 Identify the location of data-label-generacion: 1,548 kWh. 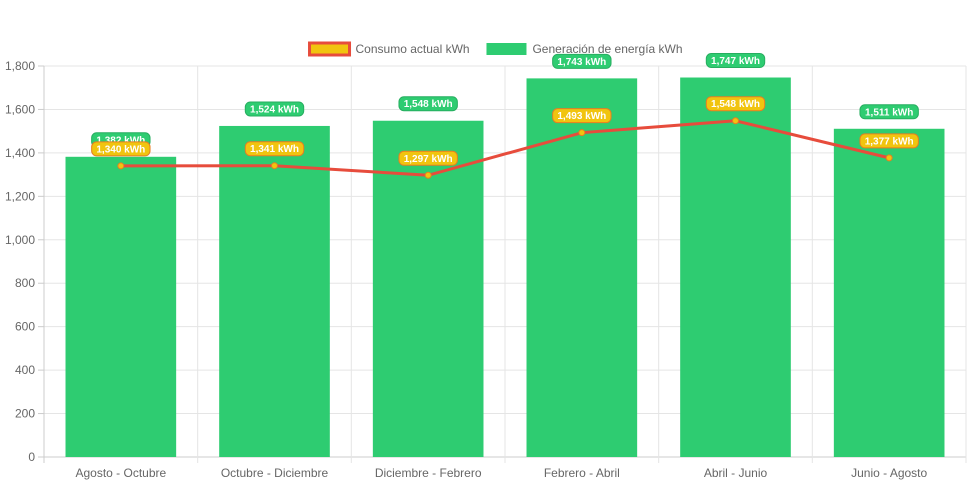
(428, 104).